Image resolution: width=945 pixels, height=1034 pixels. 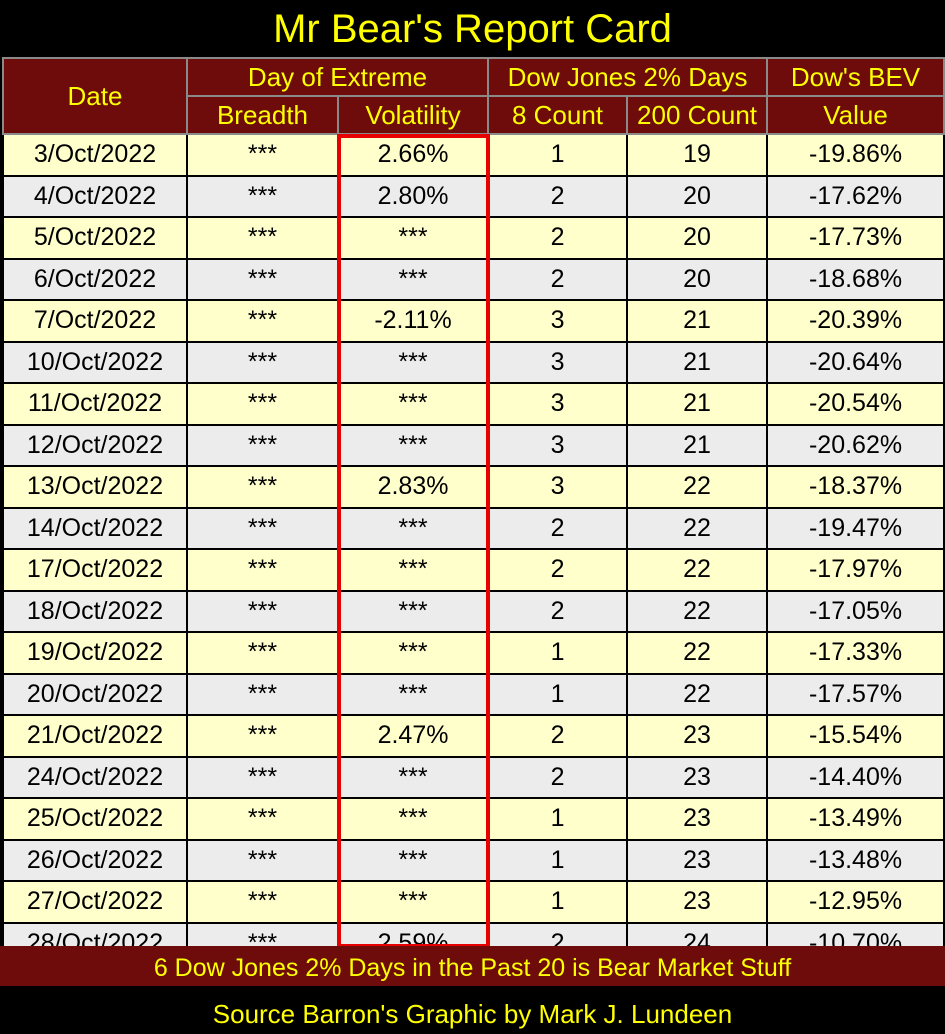 What do you see at coordinates (413, 736) in the screenshot?
I see `cell-volatility: 2.47%` at bounding box center [413, 736].